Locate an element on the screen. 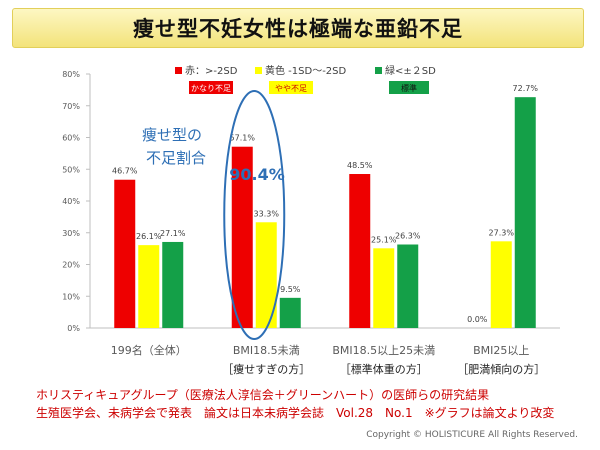 Image resolution: width=600 pixels, height=450 pixels. legend-tag-label: やや不足 is located at coordinates (291, 88).